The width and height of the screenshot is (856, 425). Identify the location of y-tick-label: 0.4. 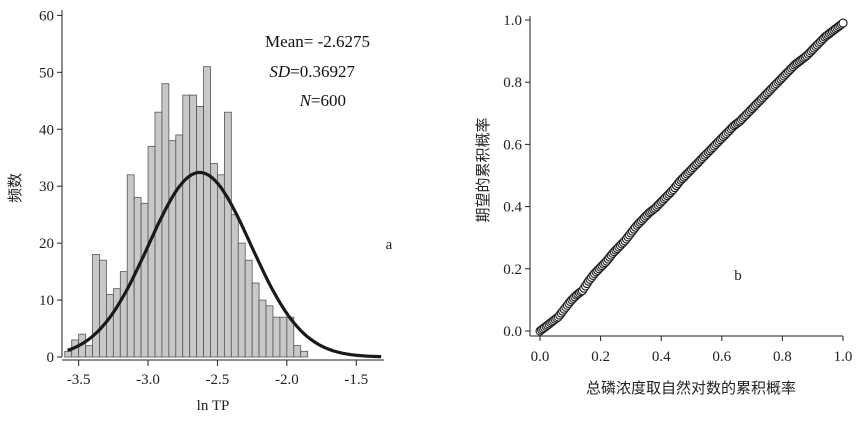
(512, 208).